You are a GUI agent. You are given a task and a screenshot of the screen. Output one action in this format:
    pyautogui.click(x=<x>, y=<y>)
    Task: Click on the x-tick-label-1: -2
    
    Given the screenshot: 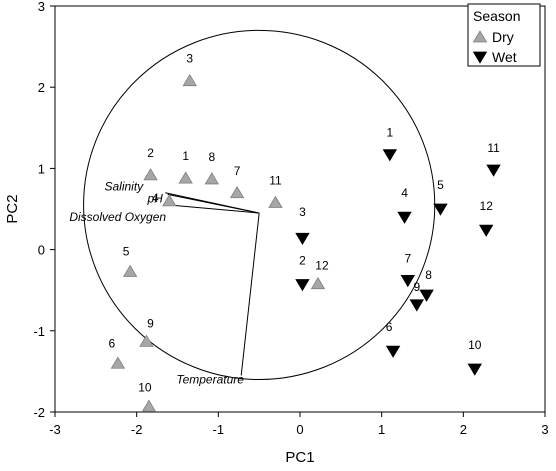 What is the action you would take?
    pyautogui.click(x=137, y=429)
    